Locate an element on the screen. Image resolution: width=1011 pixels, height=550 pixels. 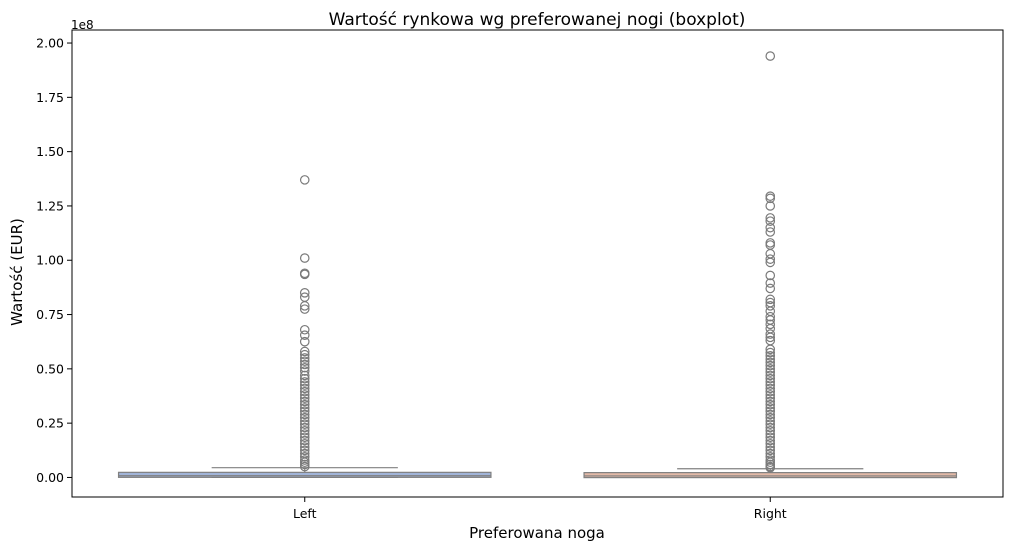
y-tick-label: 1.75 is located at coordinates (50, 97).